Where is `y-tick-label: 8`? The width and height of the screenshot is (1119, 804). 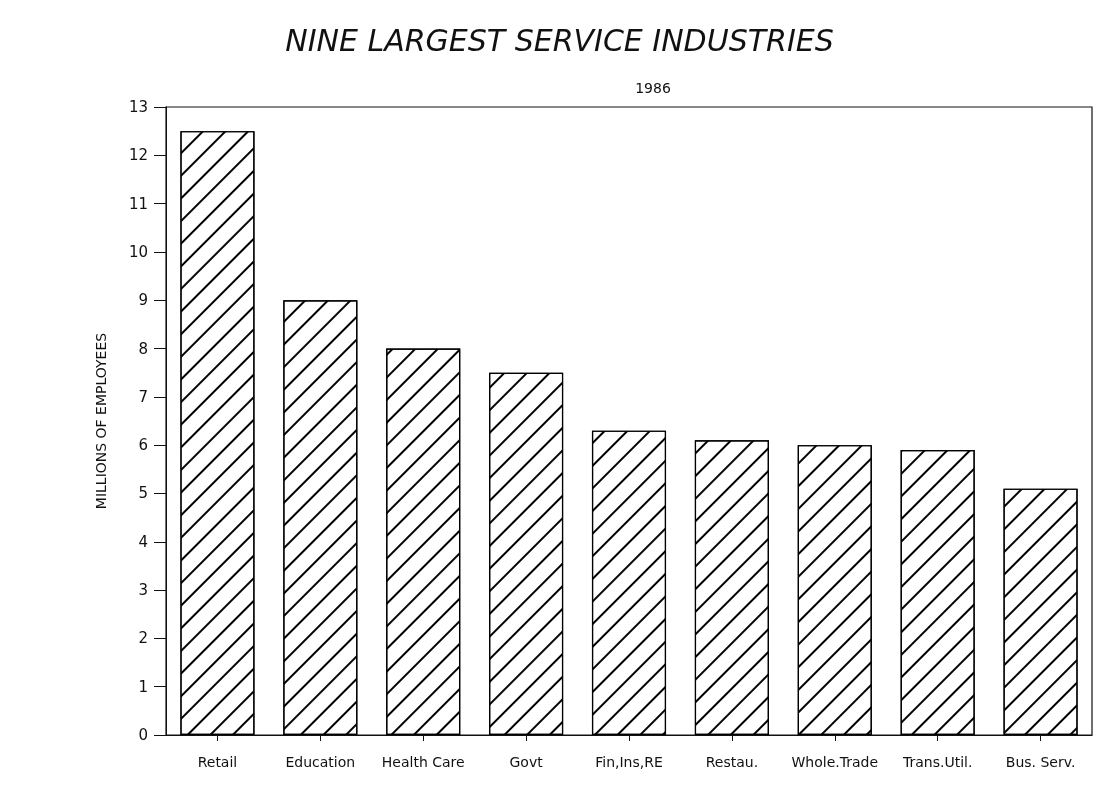 y-tick-label: 8 is located at coordinates (143, 348).